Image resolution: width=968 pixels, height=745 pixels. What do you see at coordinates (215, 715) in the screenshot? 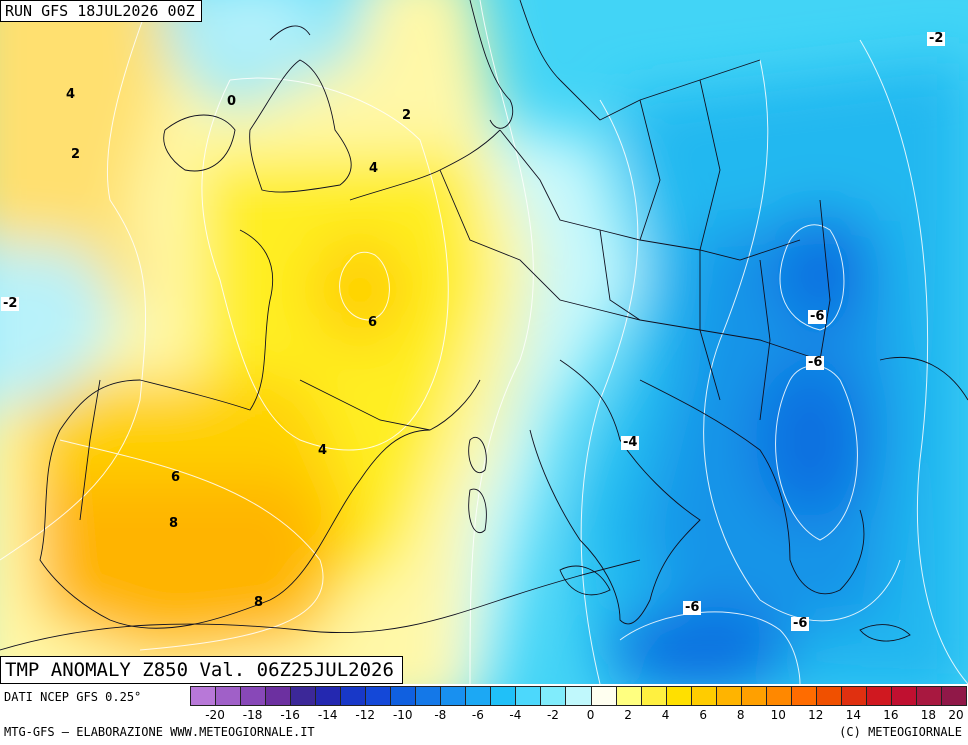
I see `color-scale-tick: -20` at bounding box center [215, 715].